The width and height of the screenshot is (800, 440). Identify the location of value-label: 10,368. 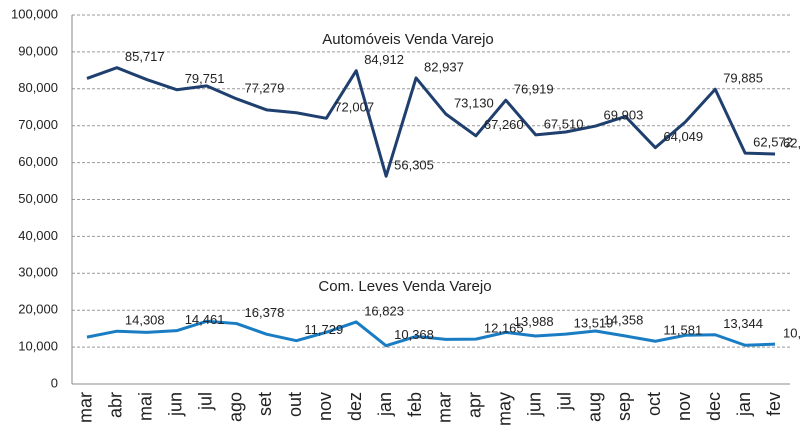
(414, 334).